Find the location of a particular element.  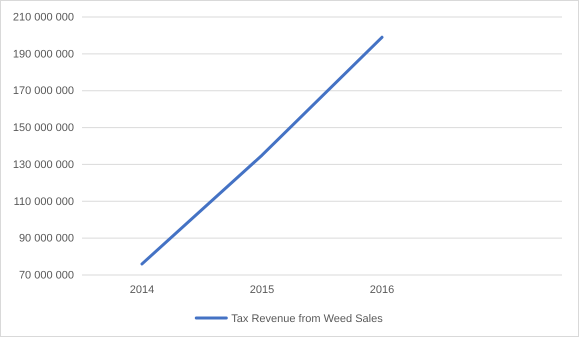

y-tick-label: 210 000 000 is located at coordinates (43, 18).